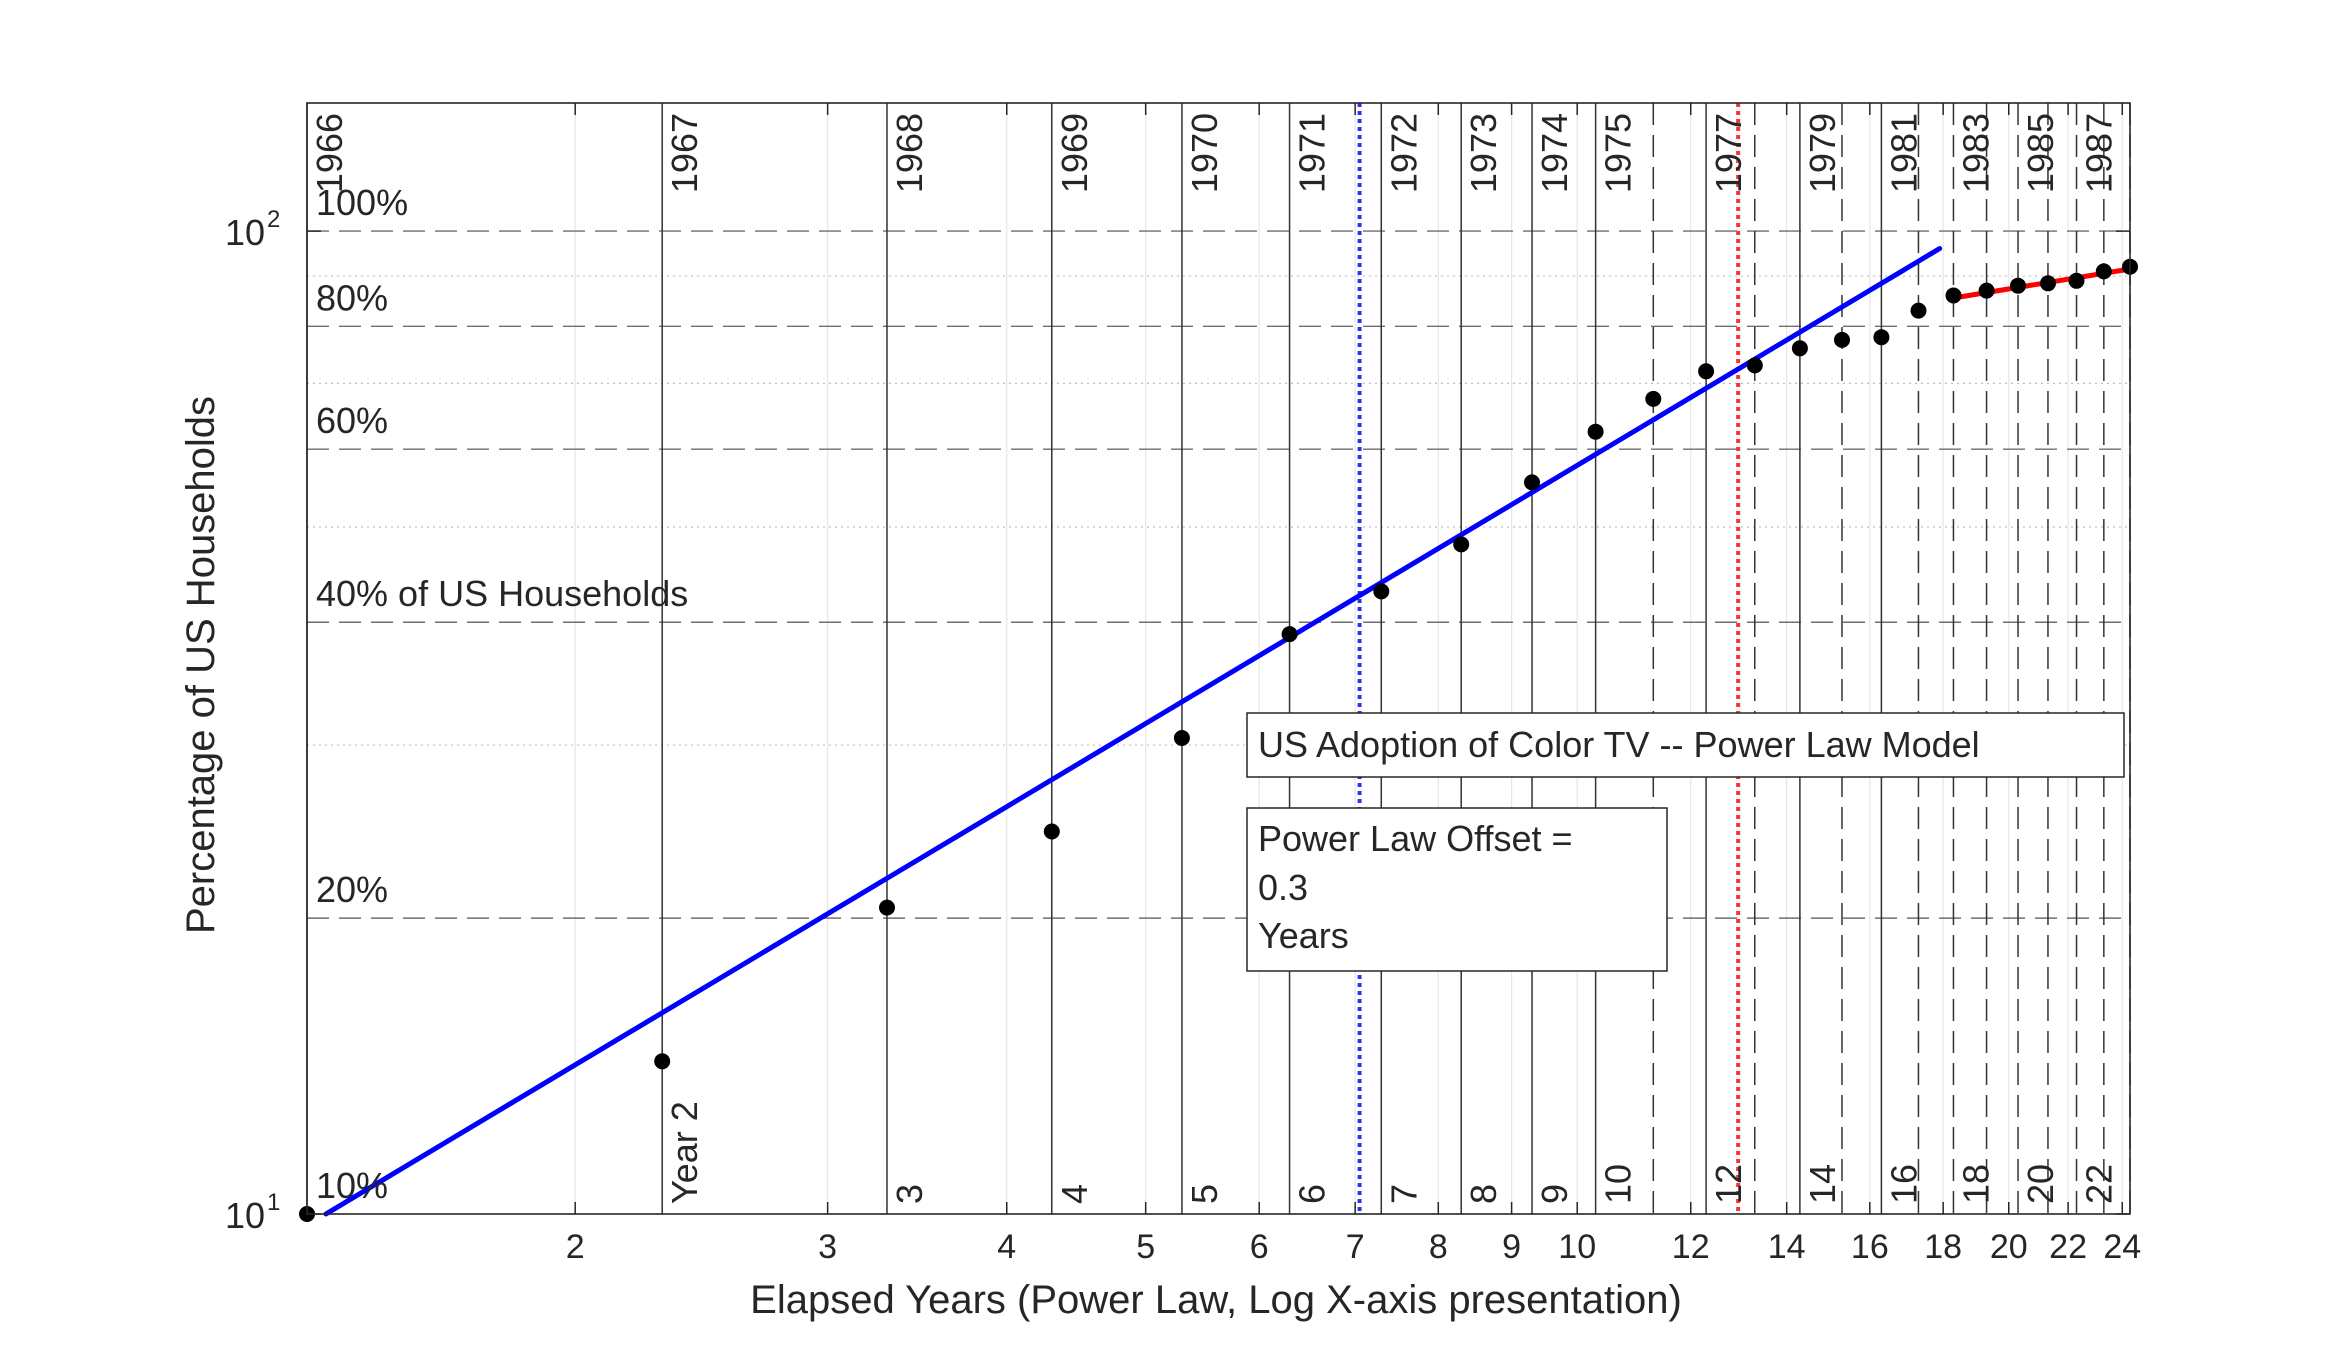 The width and height of the screenshot is (2336, 1354). What do you see at coordinates (1975, 153) in the screenshot?
I see `calendar-year-label: 1983` at bounding box center [1975, 153].